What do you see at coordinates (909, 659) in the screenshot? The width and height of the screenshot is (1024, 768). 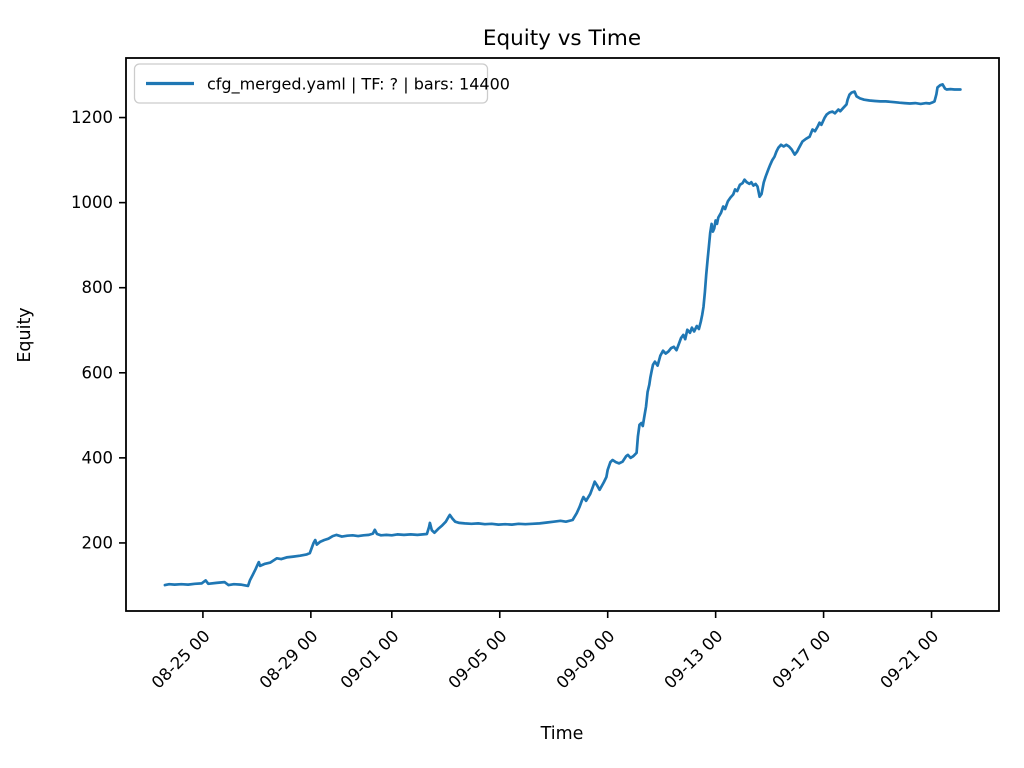 I see `x-tick-label: 09-21 00` at bounding box center [909, 659].